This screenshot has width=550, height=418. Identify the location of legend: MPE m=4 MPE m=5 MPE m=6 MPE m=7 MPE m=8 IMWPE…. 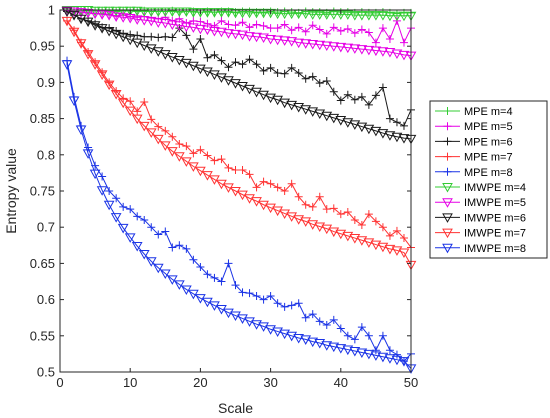
(488, 179).